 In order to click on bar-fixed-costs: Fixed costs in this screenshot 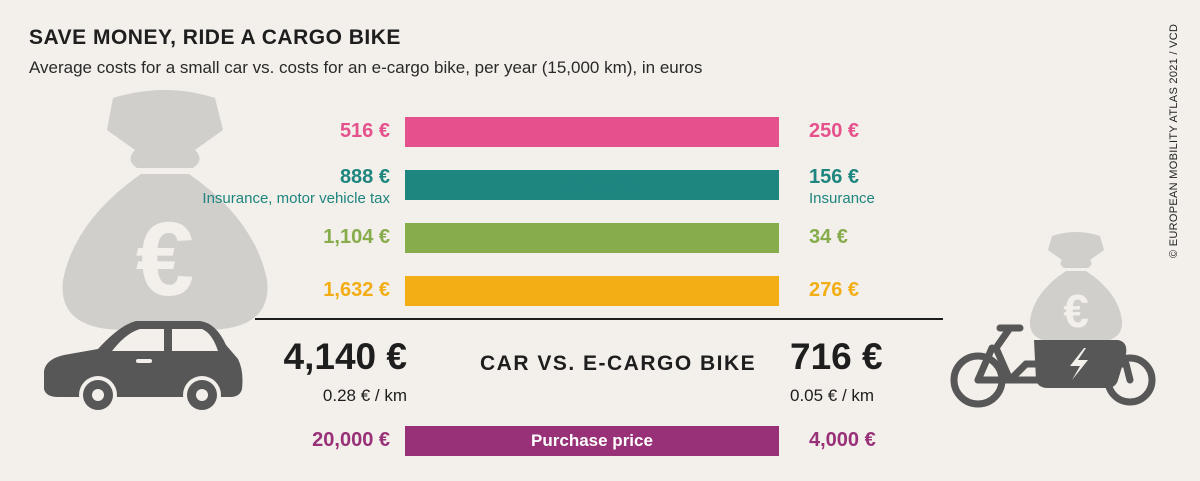, I will do `click(592, 185)`.